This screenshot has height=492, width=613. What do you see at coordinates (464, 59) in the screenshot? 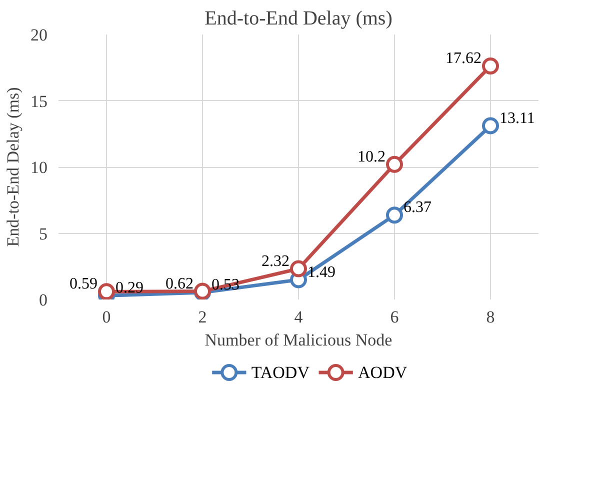
I see `data-label: 17.62` at bounding box center [464, 59].